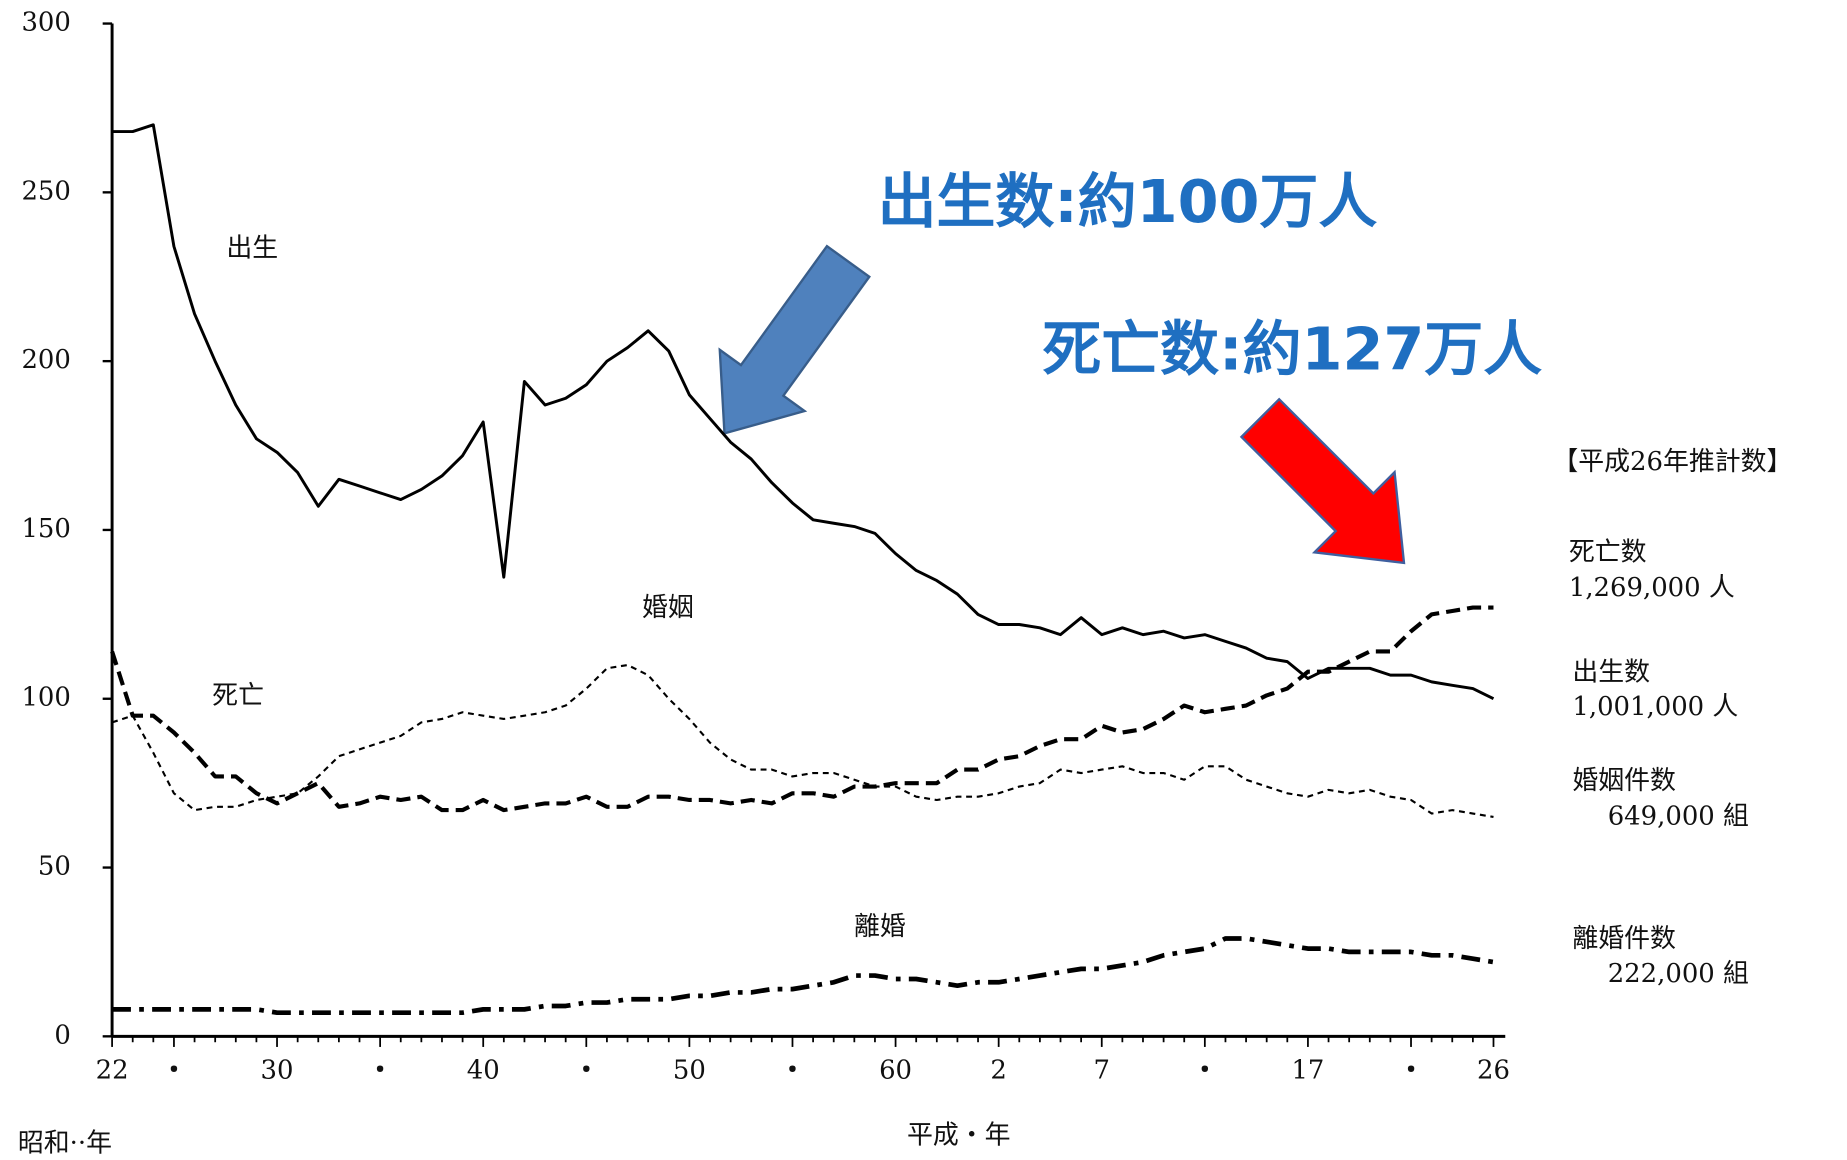  Describe the element at coordinates (1678, 974) in the screenshot. I see `estimate-value: 222,000 組` at that location.